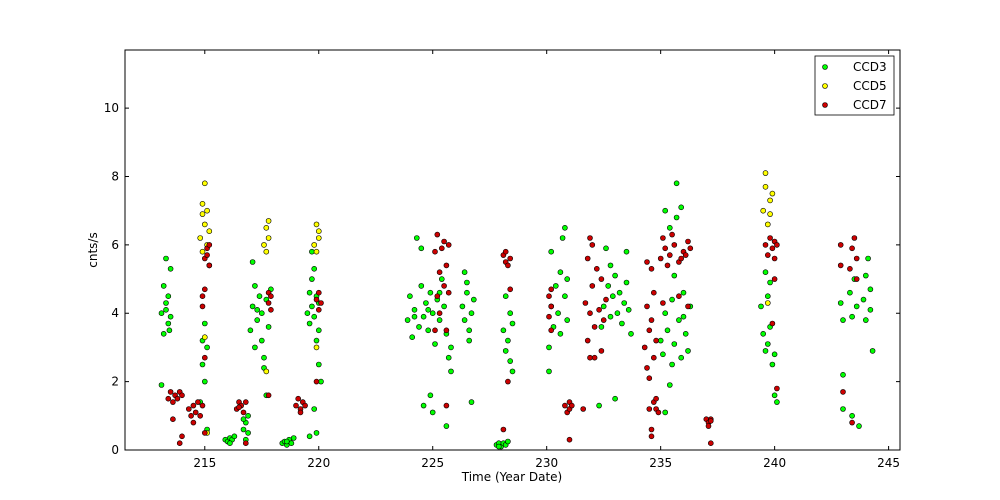  I want to click on legend-label-ccd5: CCD5, so click(870, 86).